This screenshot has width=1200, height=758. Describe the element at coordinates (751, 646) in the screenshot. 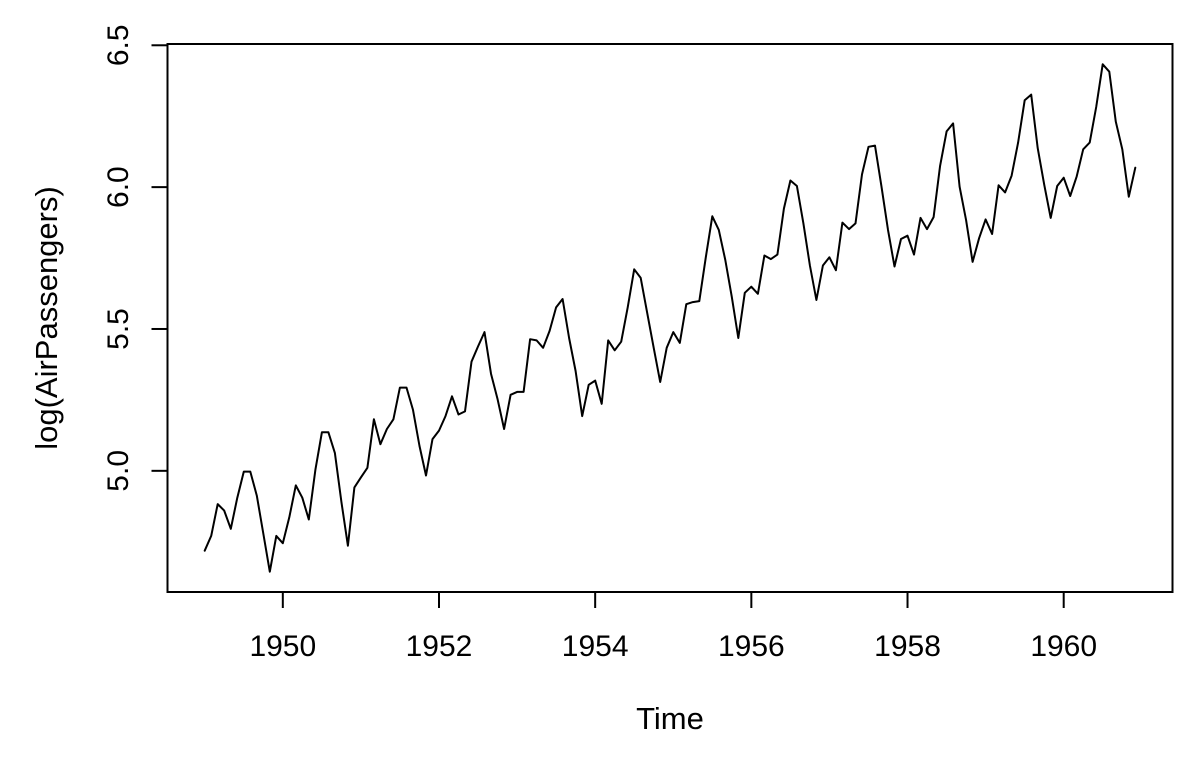

I see `x-tick-label: 1956` at that location.